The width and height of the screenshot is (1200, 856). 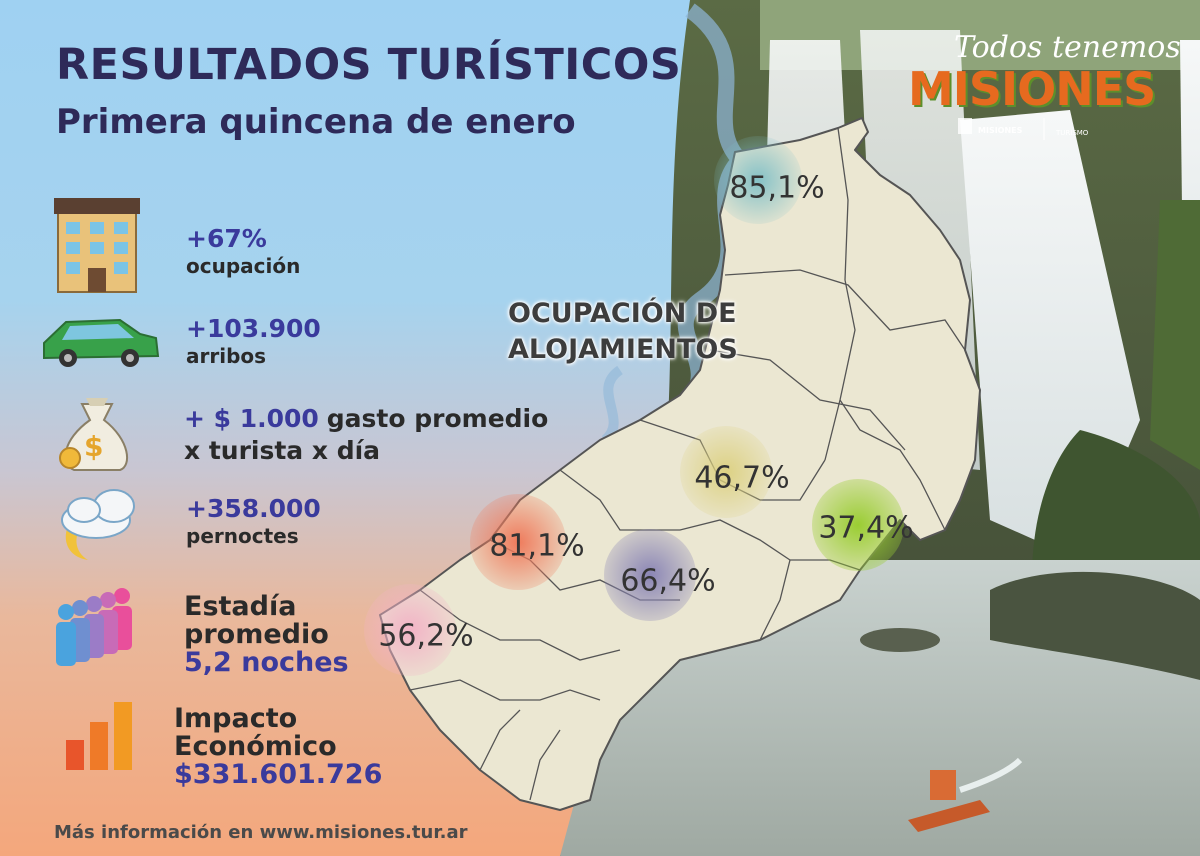 What do you see at coordinates (965, 126) in the screenshot?
I see `brand-emblem-icon` at bounding box center [965, 126].